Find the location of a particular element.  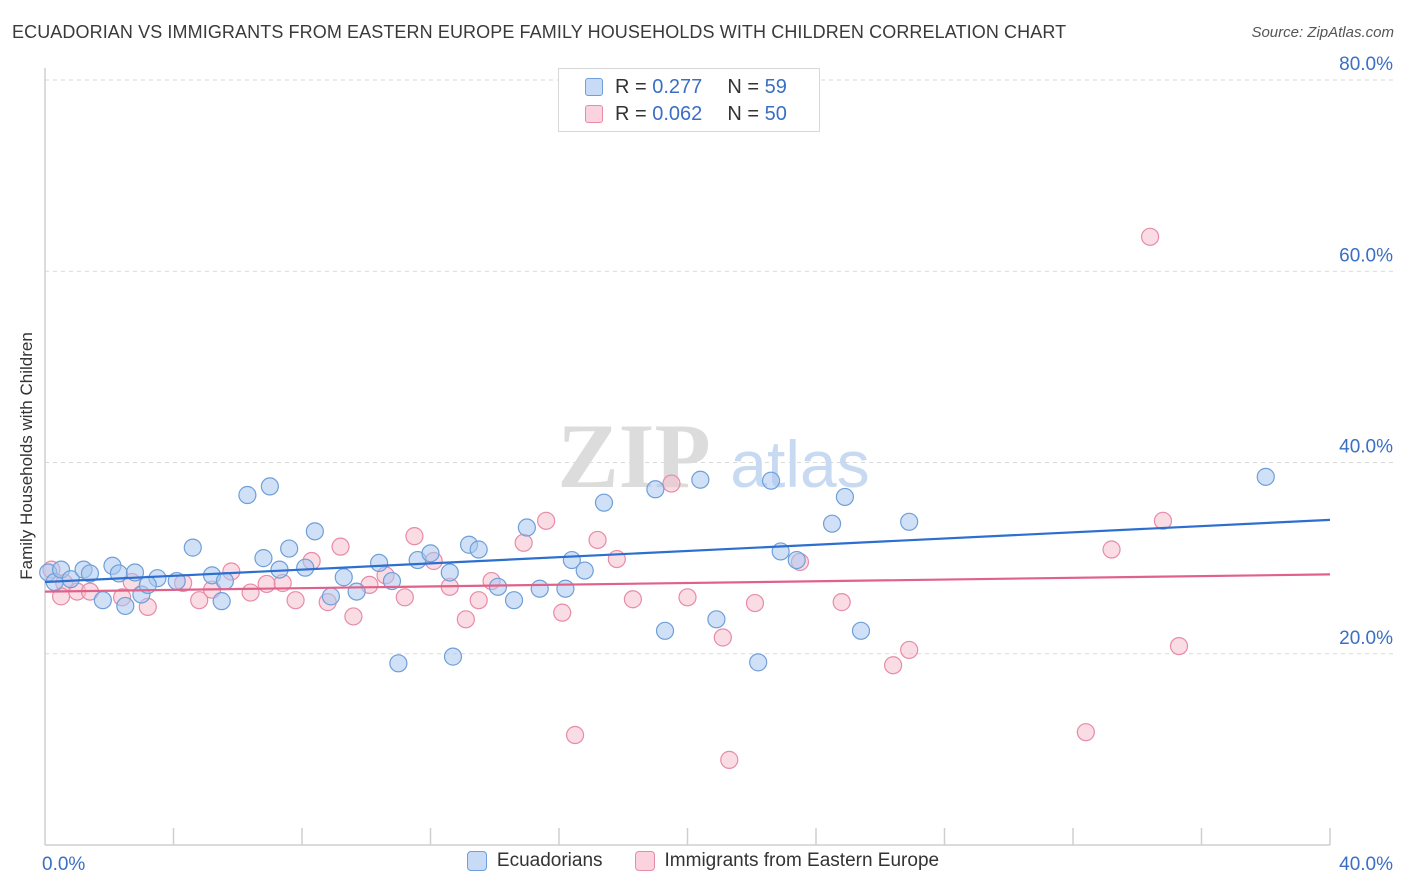

watermark: ZIP atlas is located at coordinates (713, 456).